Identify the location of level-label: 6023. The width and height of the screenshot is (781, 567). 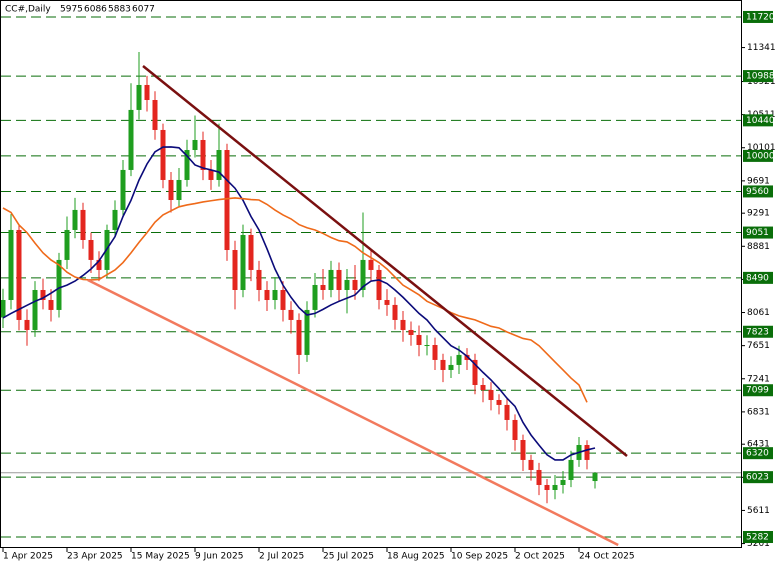
(757, 478).